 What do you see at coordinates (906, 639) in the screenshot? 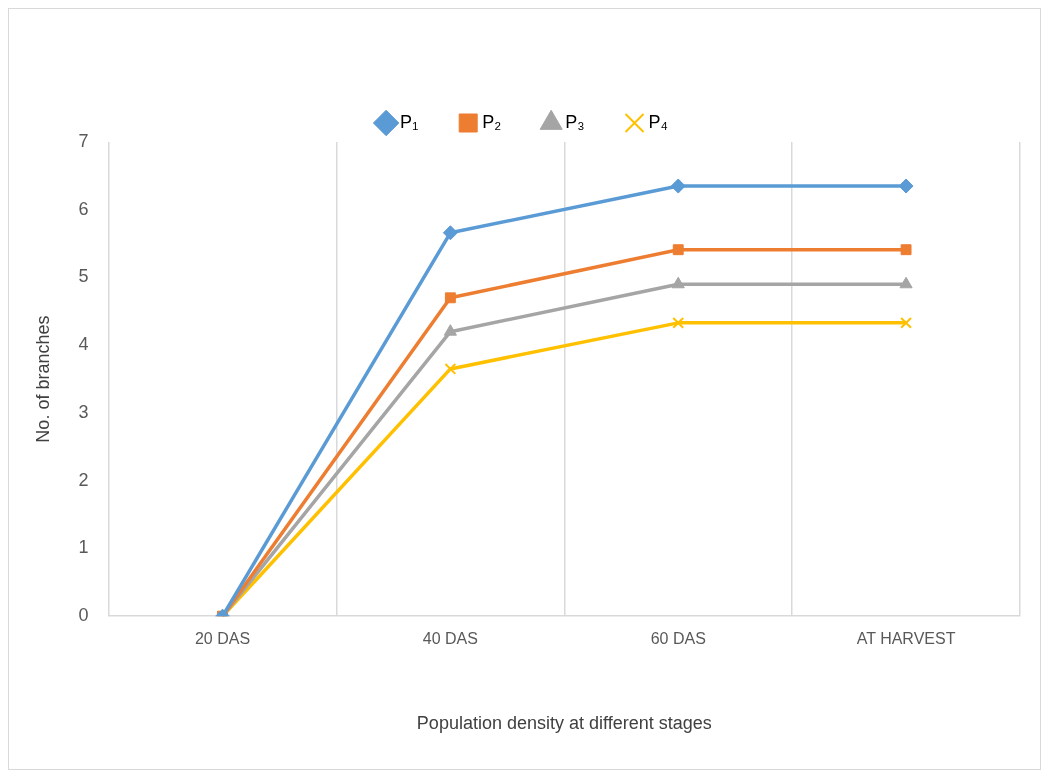
I see `x-tick-label: AT HARVEST` at bounding box center [906, 639].